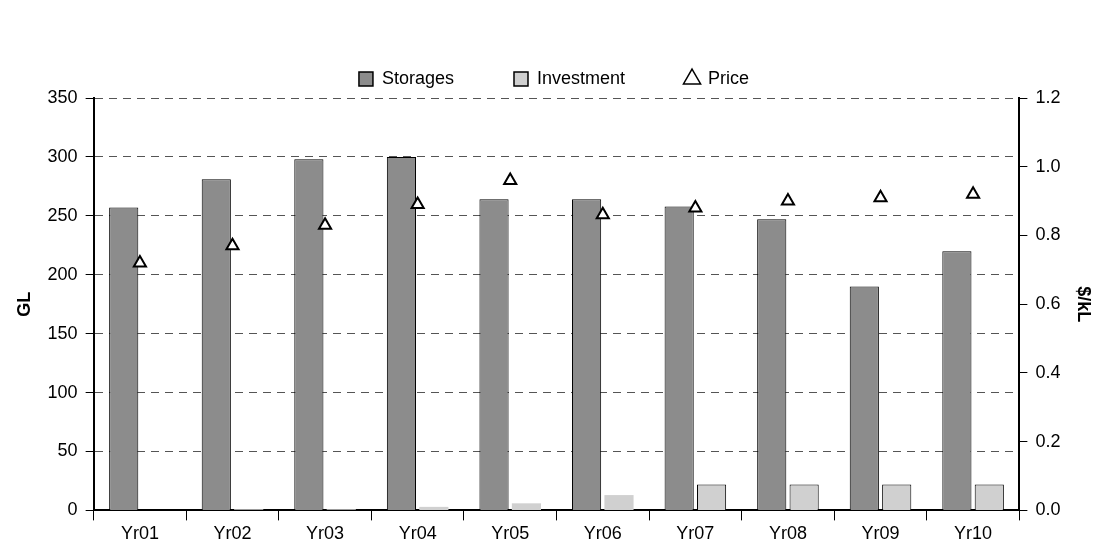 The height and width of the screenshot is (553, 1118). Describe the element at coordinates (1048, 96) in the screenshot. I see `y2-tick-label: 1.2` at that location.